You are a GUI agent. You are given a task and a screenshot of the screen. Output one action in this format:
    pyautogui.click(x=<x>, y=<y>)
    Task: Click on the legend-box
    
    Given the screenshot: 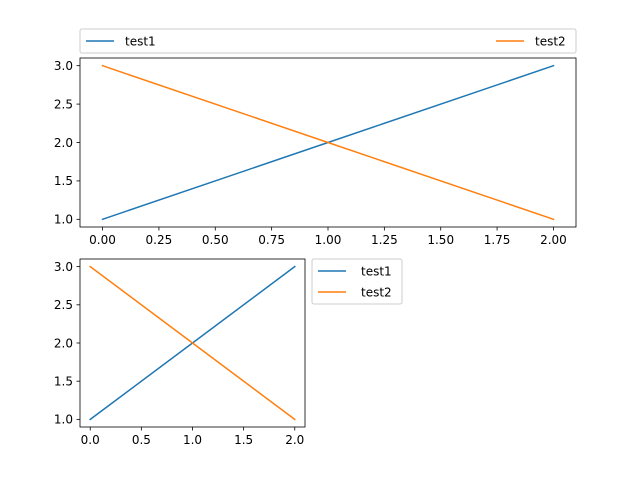 What is the action you would take?
    pyautogui.click(x=328, y=41)
    